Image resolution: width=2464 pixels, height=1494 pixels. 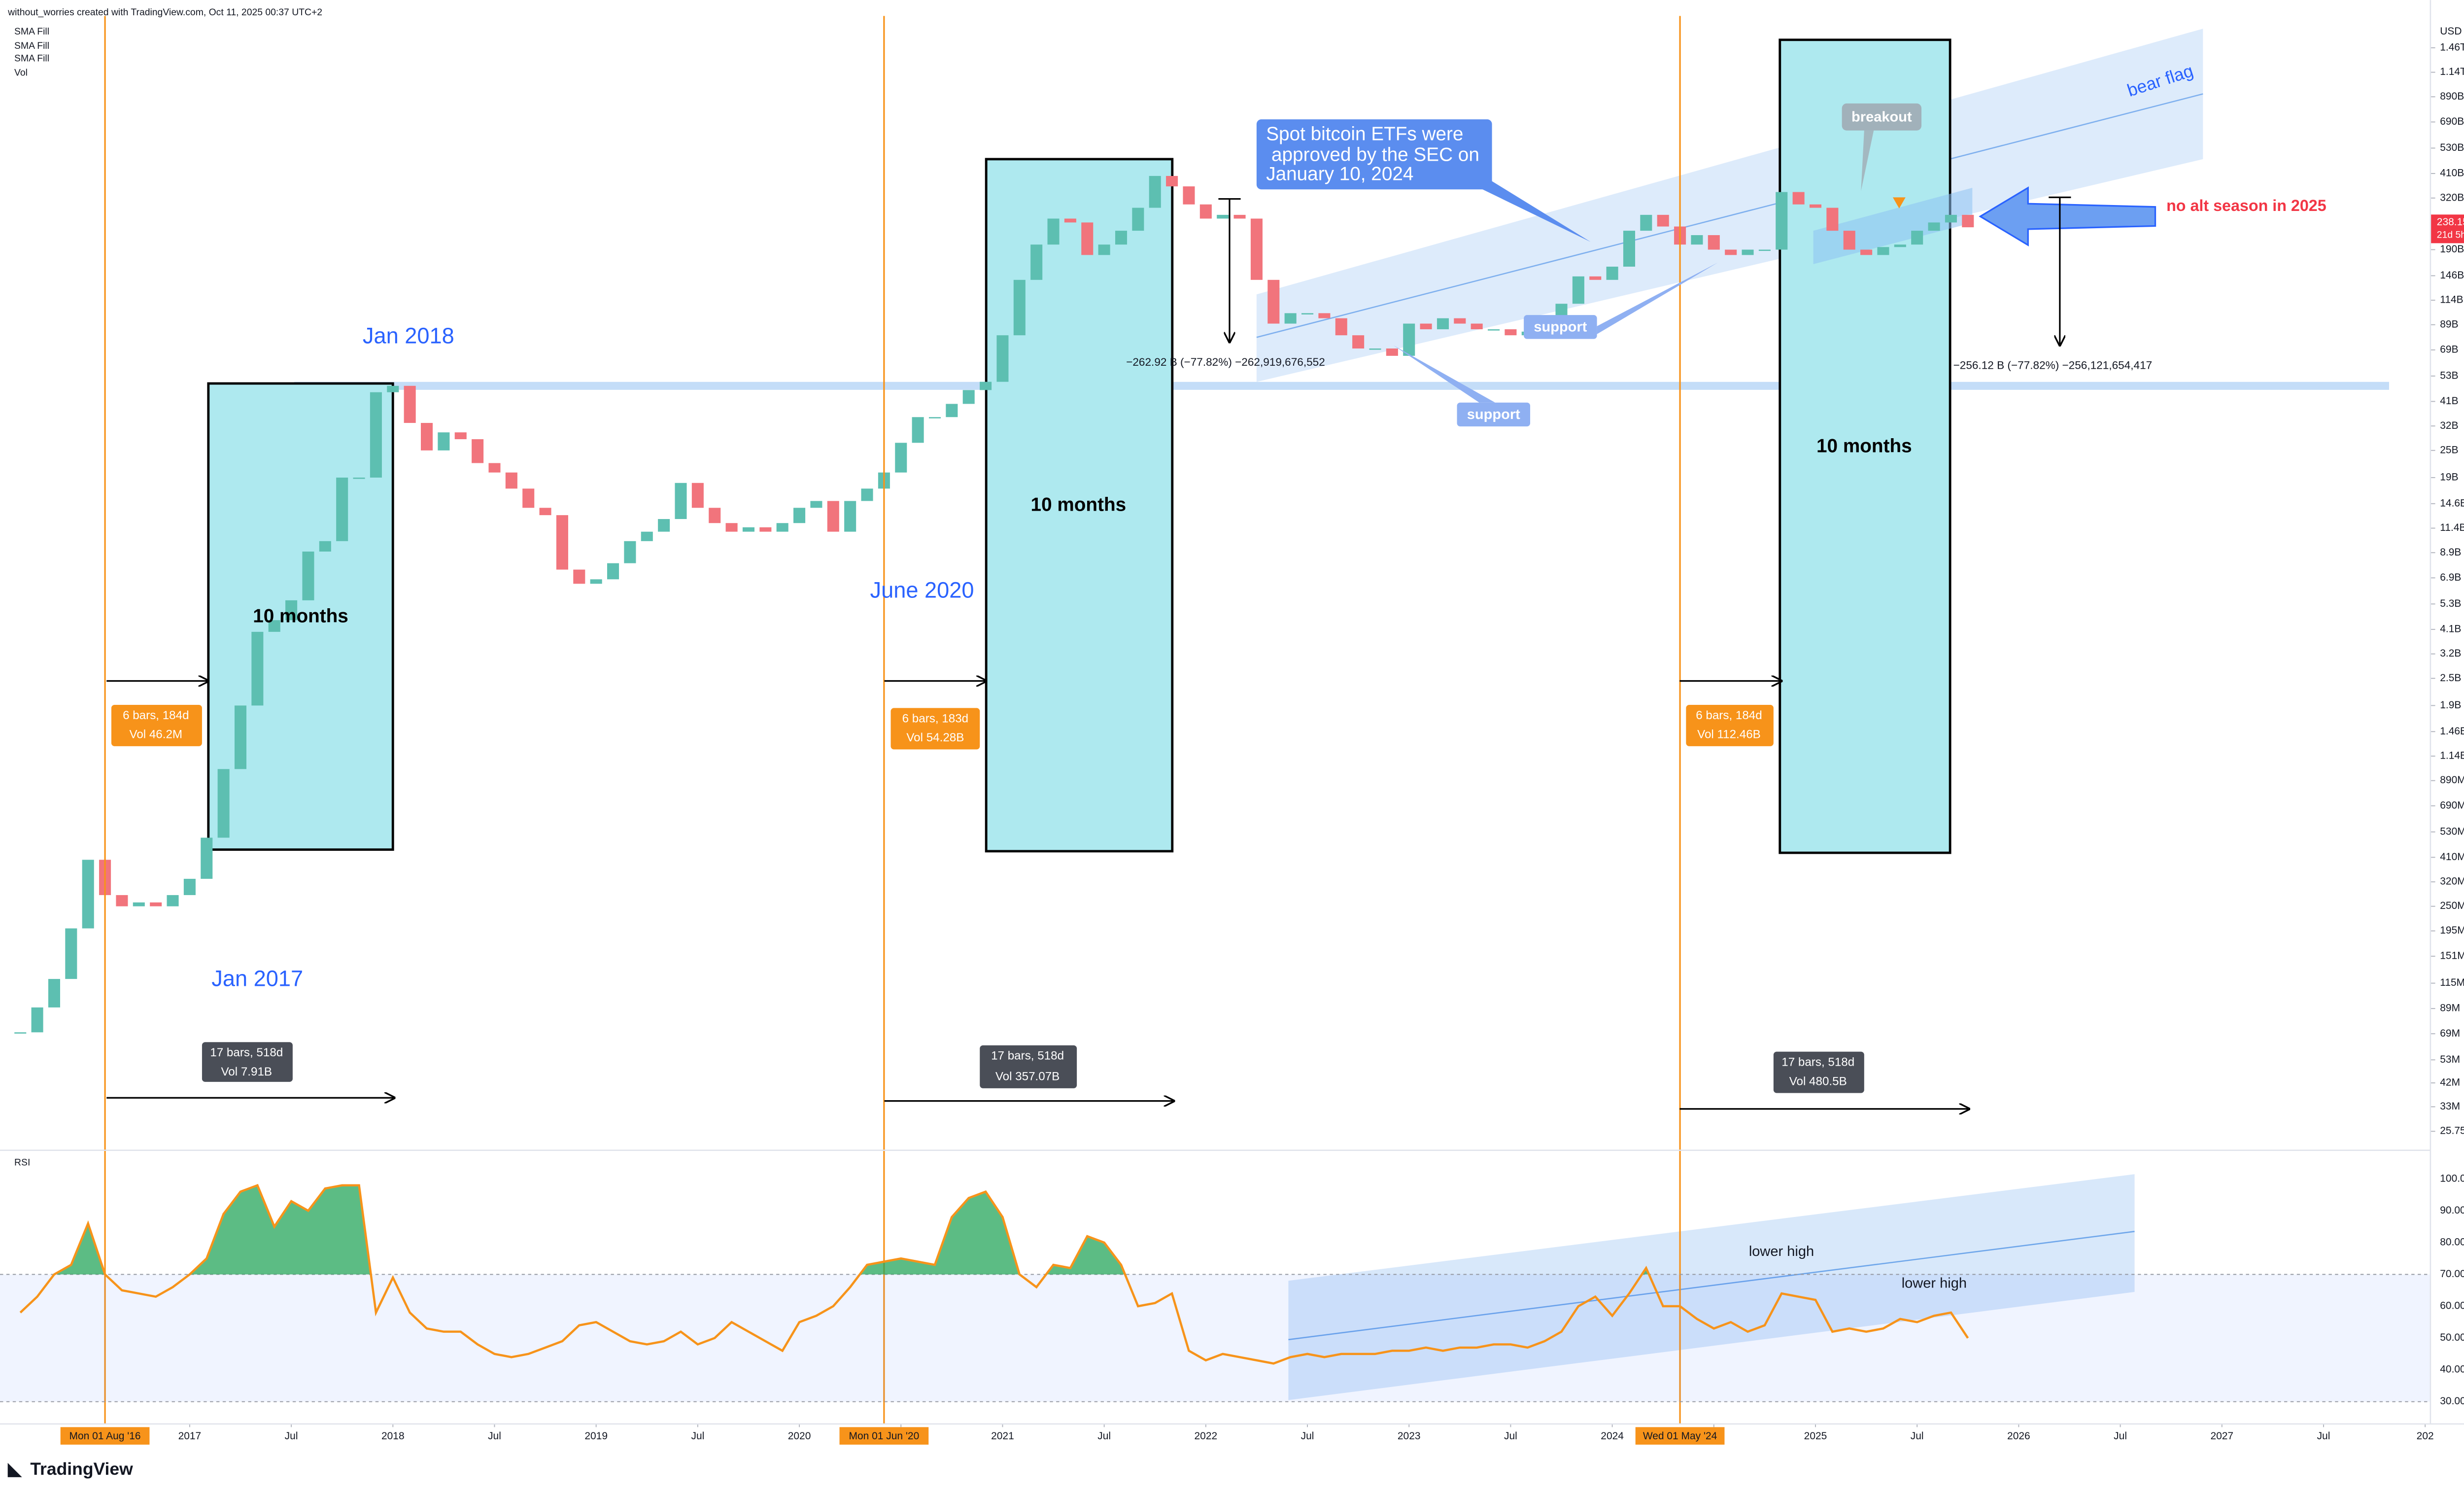 What do you see at coordinates (2425, 1436) in the screenshot?
I see `x-tick-label: 202` at bounding box center [2425, 1436].